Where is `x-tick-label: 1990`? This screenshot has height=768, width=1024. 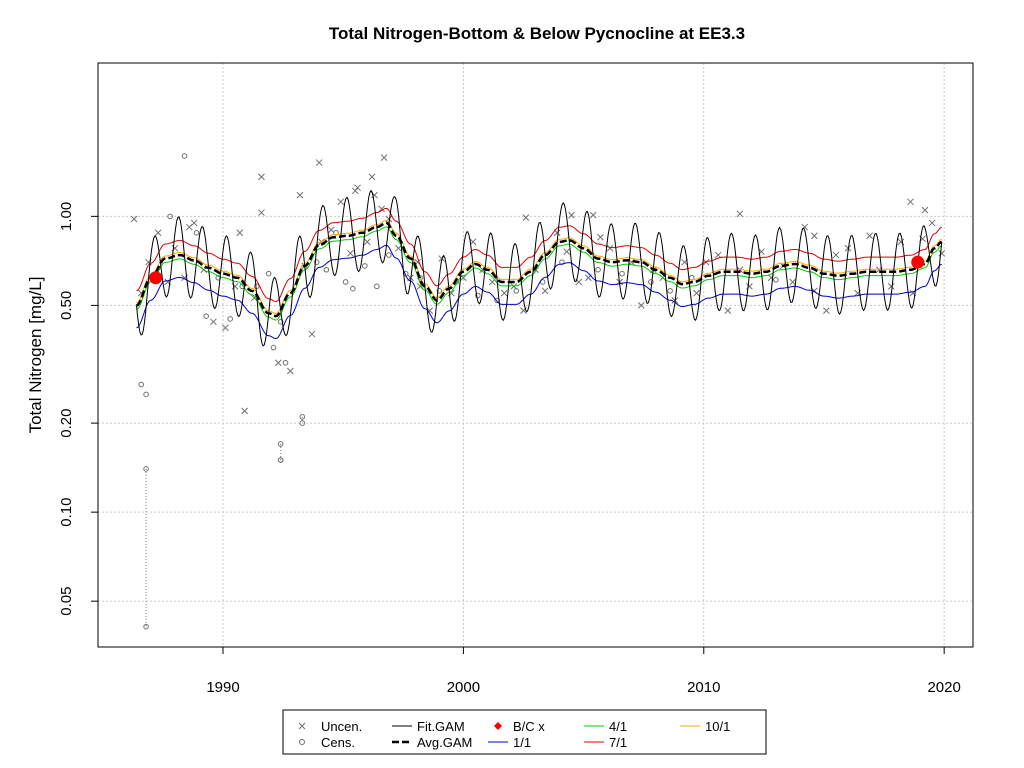
x-tick-label: 1990 is located at coordinates (222, 687).